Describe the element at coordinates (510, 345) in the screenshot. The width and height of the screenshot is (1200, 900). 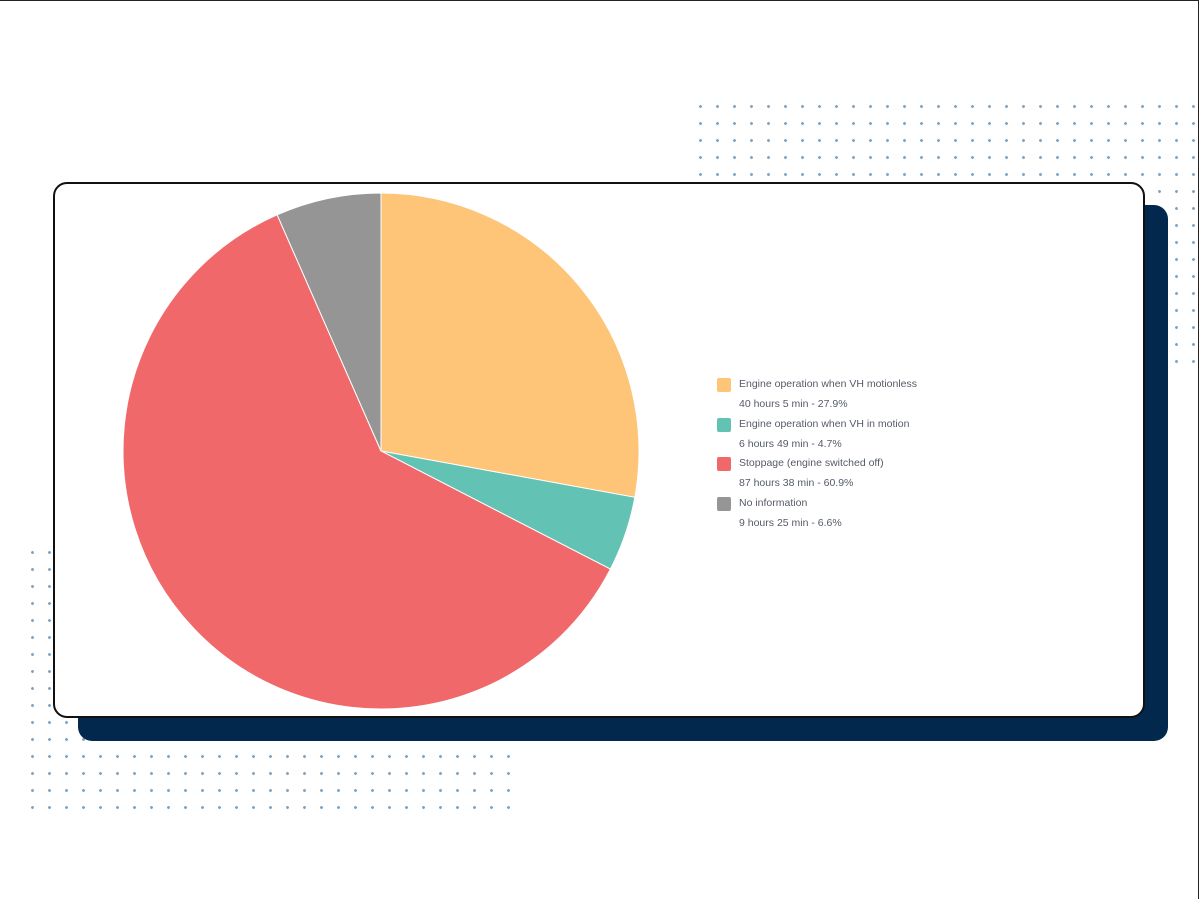
I see `pie-slice-engine-motionless` at that location.